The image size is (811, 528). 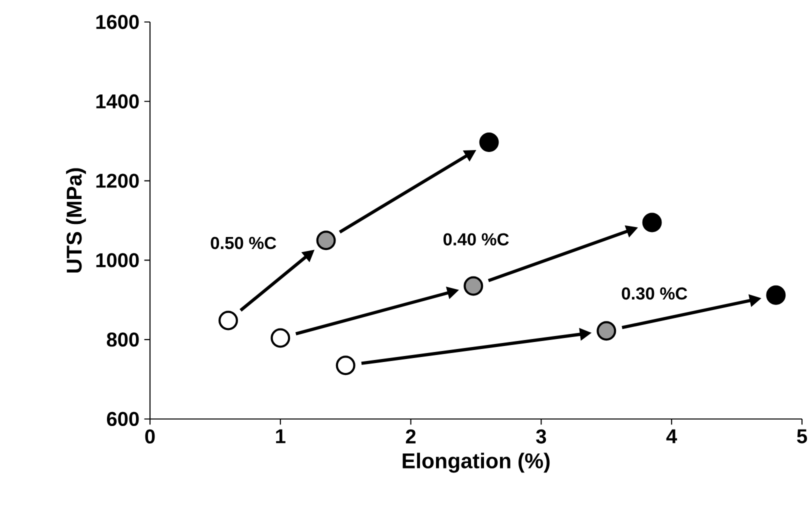 I want to click on y-tick-label: 1600, so click(x=117, y=22).